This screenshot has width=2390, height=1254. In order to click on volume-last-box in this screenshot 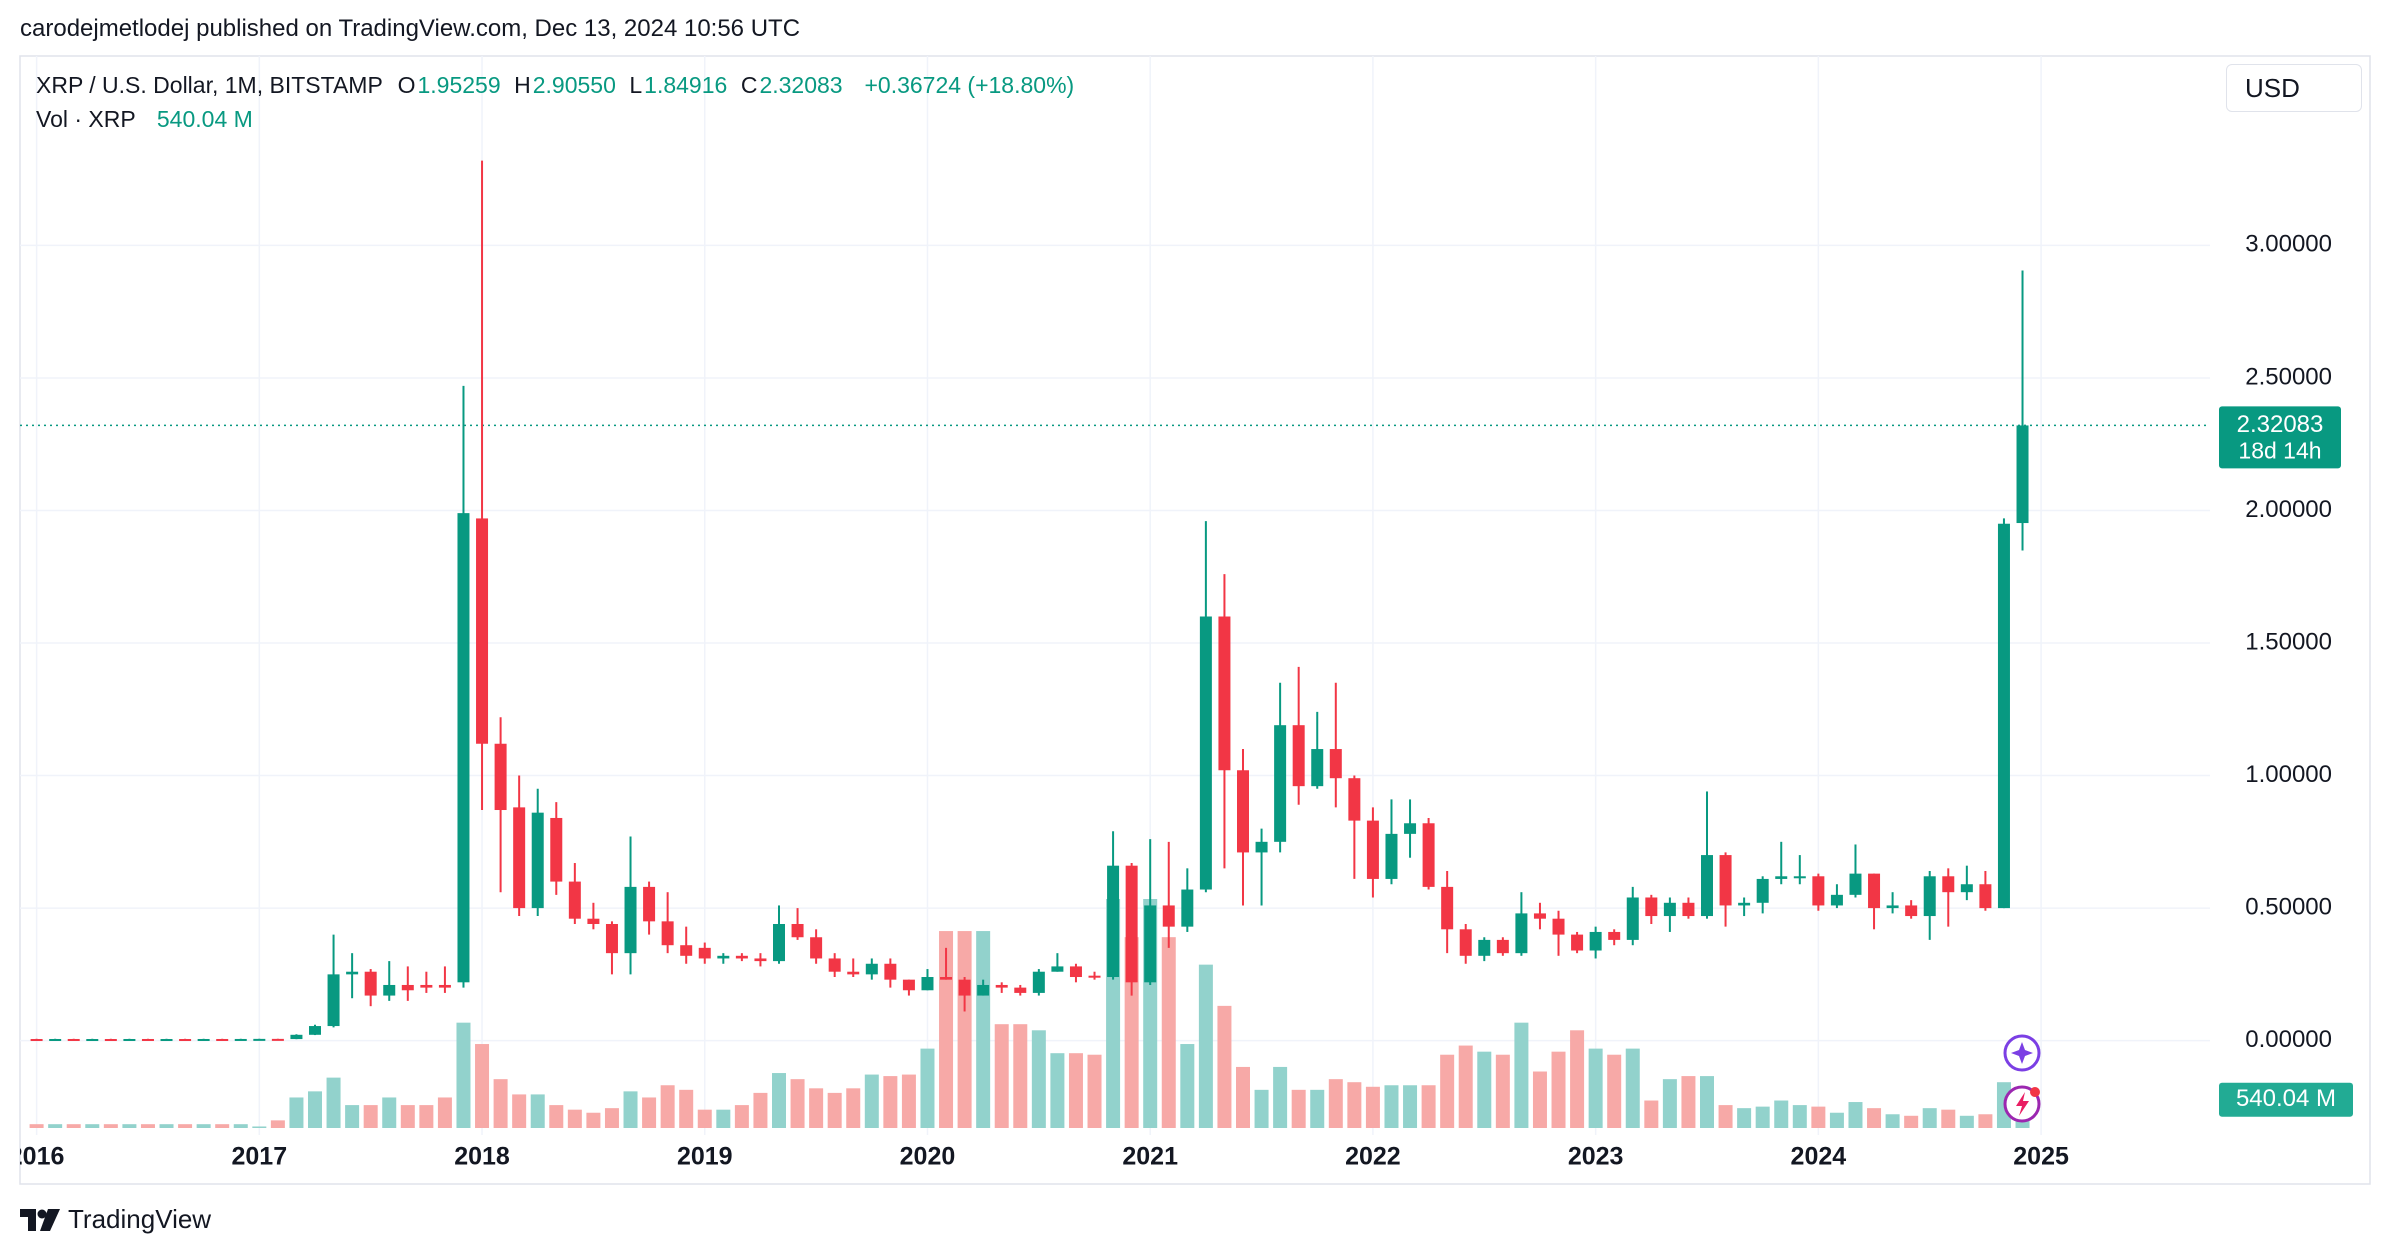, I will do `click(2286, 1099)`.